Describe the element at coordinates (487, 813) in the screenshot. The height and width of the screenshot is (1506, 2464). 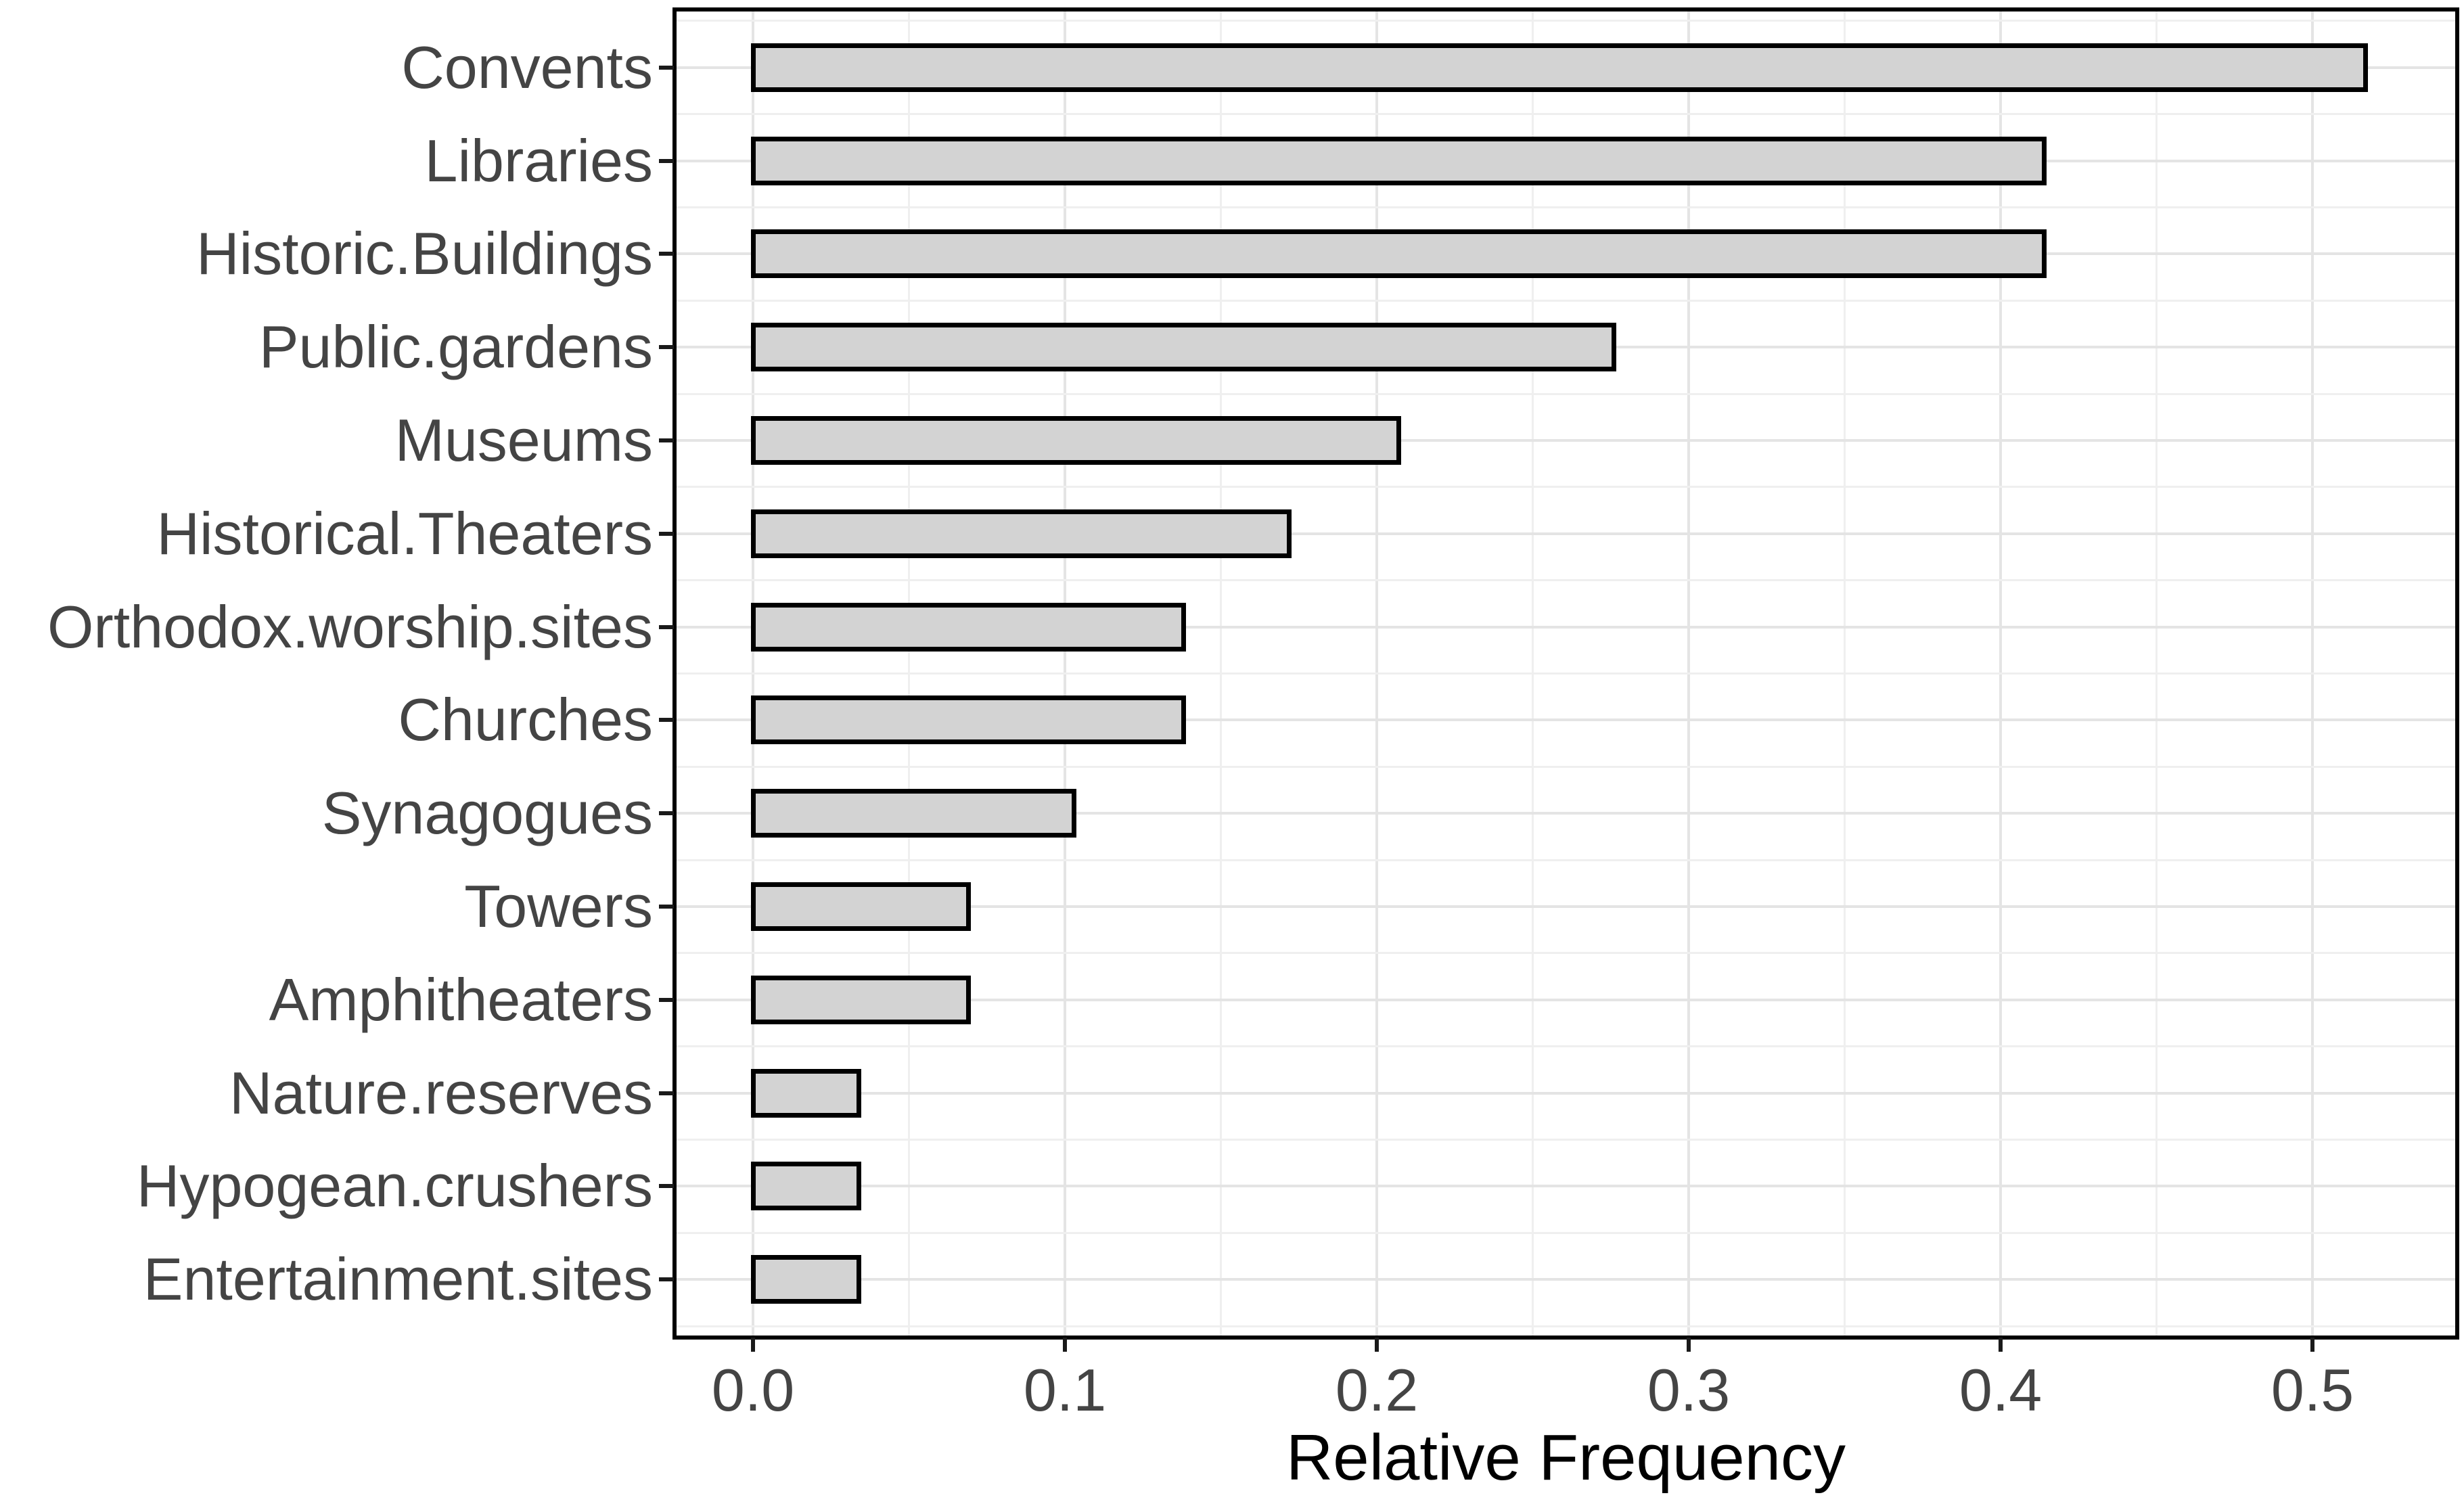
I see `category-label: Synagogues` at that location.